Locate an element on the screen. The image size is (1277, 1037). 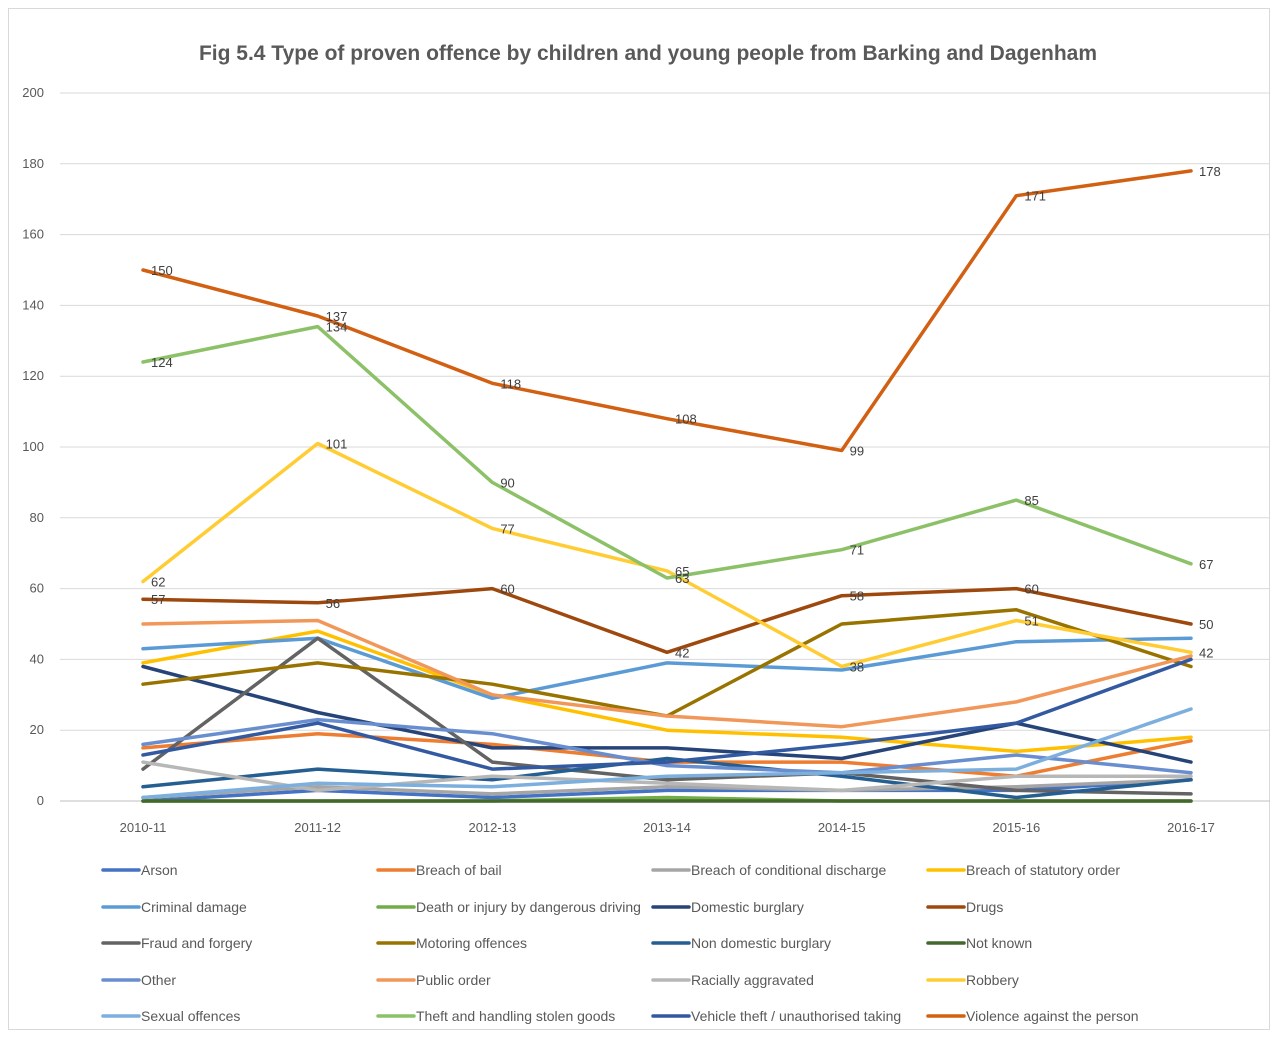
data-label: 150 is located at coordinates (162, 270).